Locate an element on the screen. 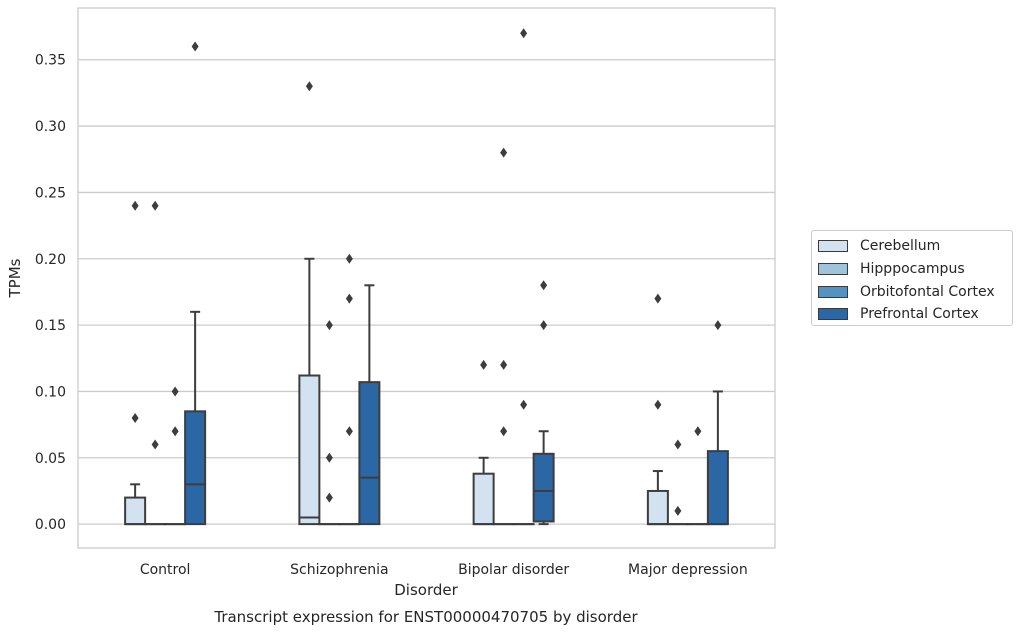  box-orbitofontal-cortex-schizophrenia is located at coordinates (349, 389).